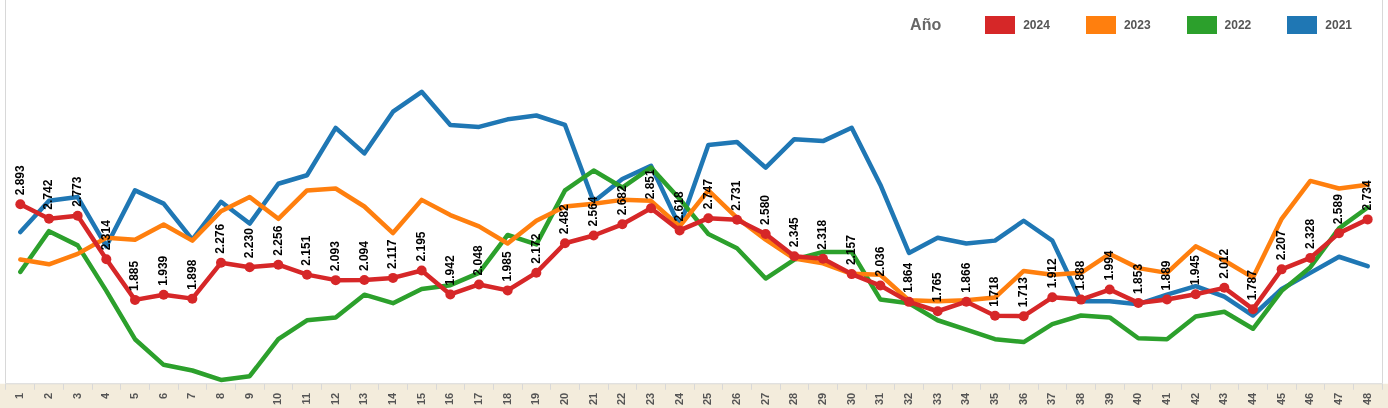 Image resolution: width=1388 pixels, height=408 pixels. Describe the element at coordinates (19, 180) in the screenshot. I see `data-label: 2.893` at that location.